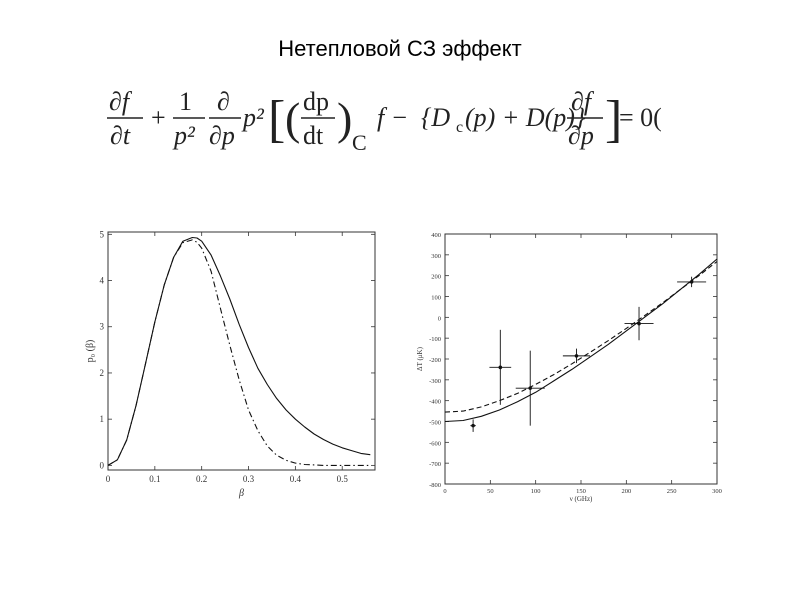  Describe the element at coordinates (581, 337) in the screenshot. I see `series-line-dashed` at that location.